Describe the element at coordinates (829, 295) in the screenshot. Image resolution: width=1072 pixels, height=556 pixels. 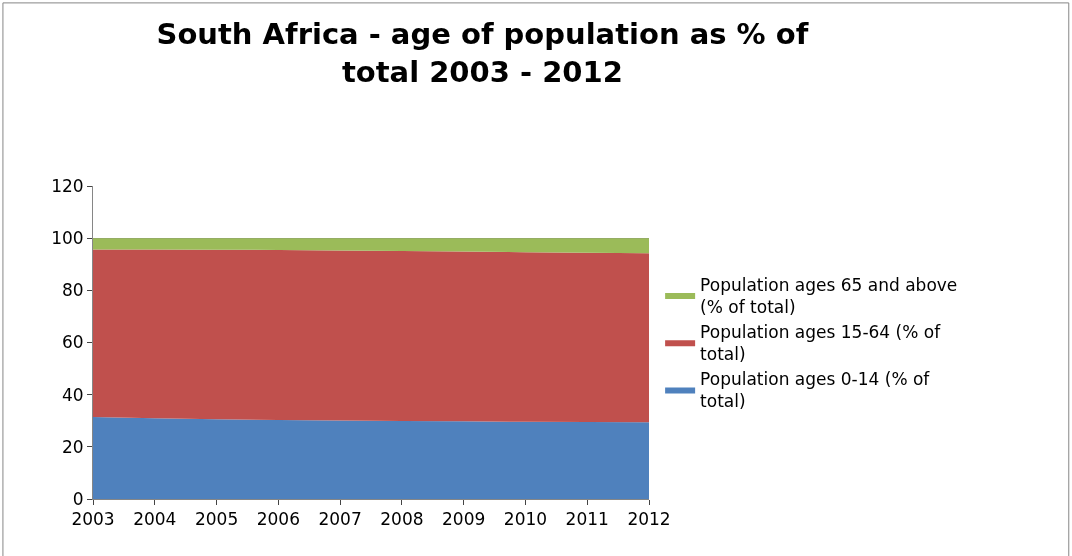
I see `legend-label: Population ages 65 and above (% of total)` at that location.